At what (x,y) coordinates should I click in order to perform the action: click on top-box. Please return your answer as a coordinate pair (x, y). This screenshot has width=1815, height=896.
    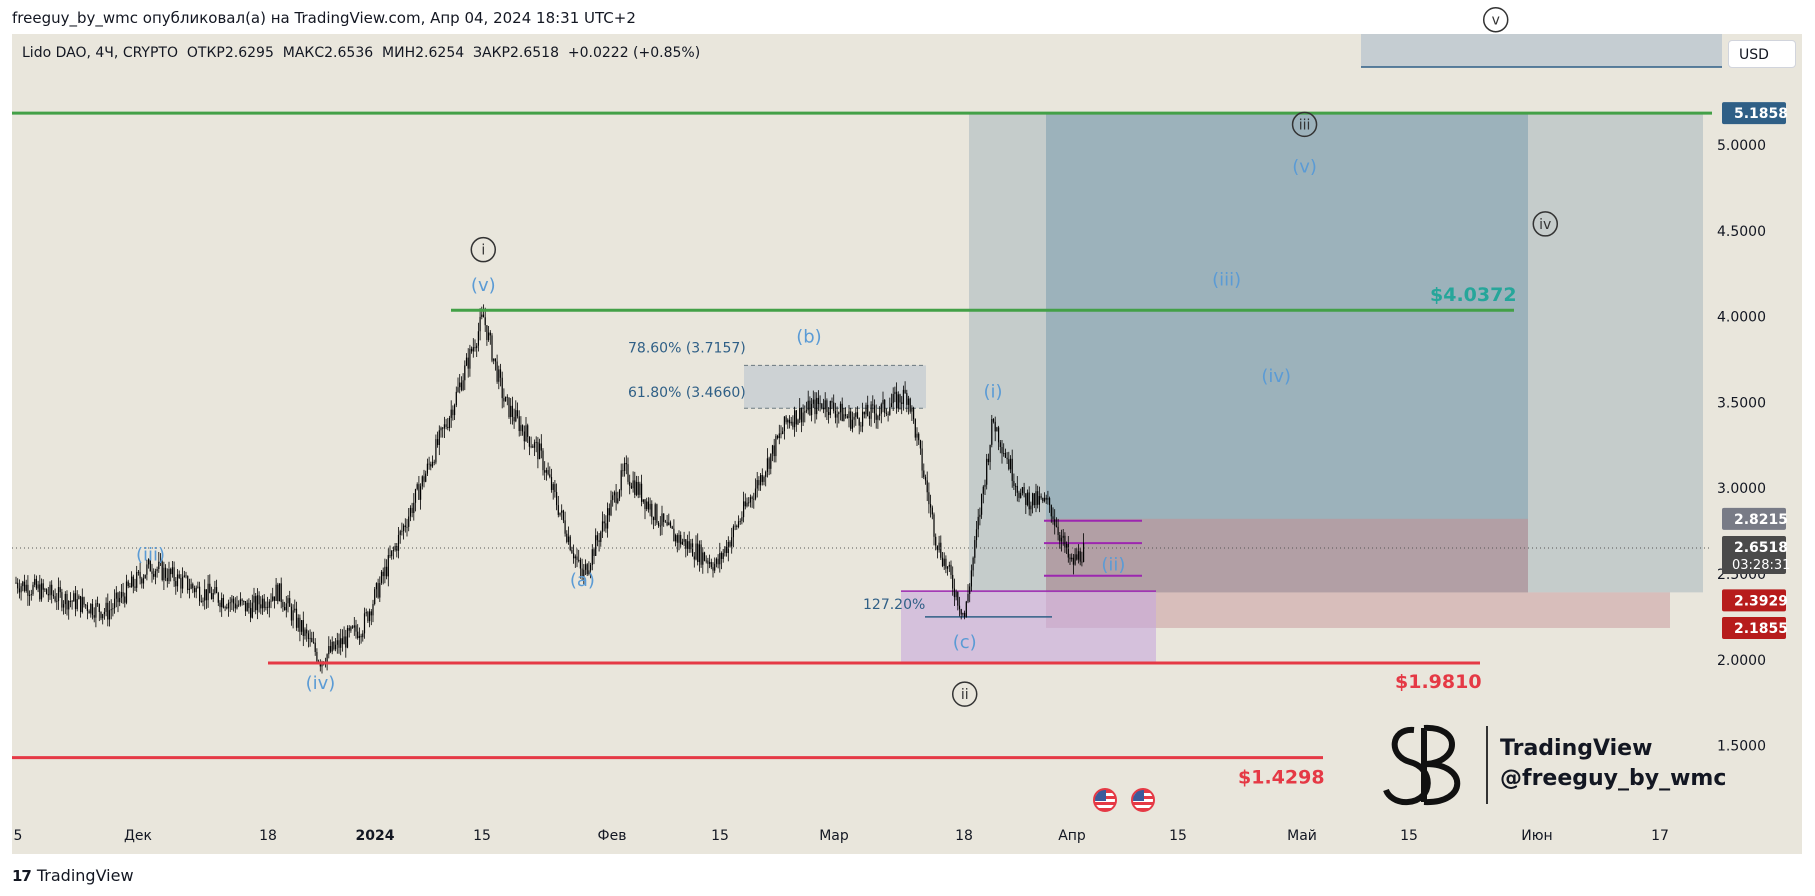
    Looking at the image, I should click on (1541, 50).